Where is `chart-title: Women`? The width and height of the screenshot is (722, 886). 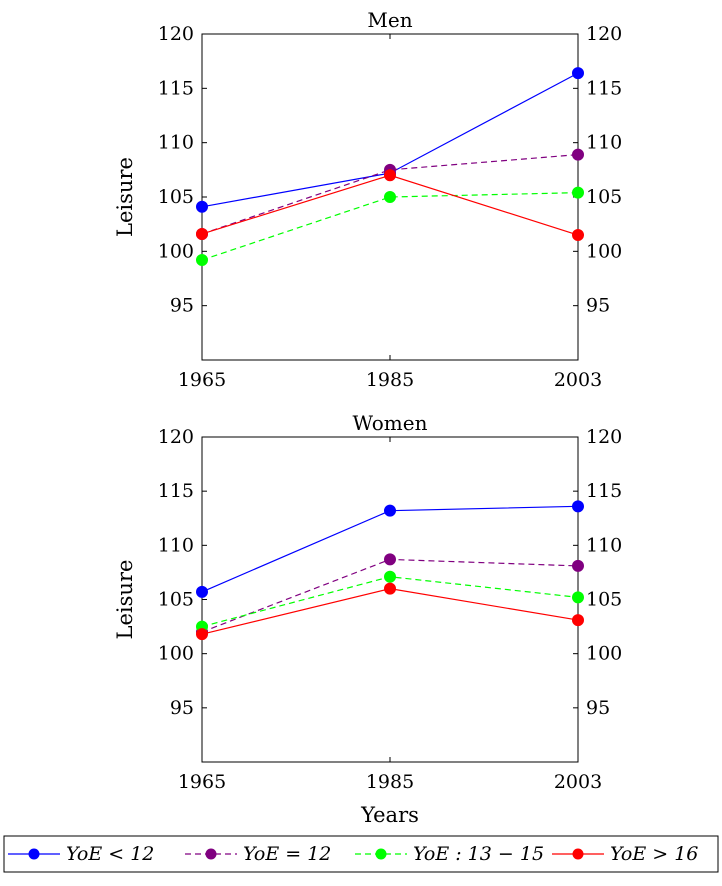
chart-title: Women is located at coordinates (390, 423).